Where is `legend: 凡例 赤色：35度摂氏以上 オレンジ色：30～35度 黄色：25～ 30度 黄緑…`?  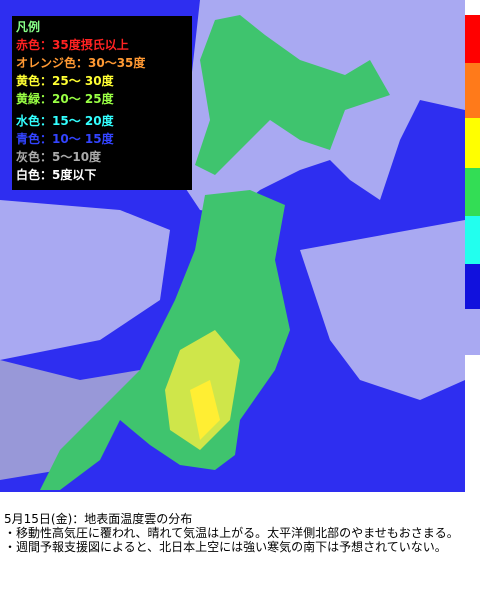 legend: 凡例 赤色：35度摂氏以上 オレンジ色：30～35度 黄色：25～ 30度 黄緑… is located at coordinates (102, 103).